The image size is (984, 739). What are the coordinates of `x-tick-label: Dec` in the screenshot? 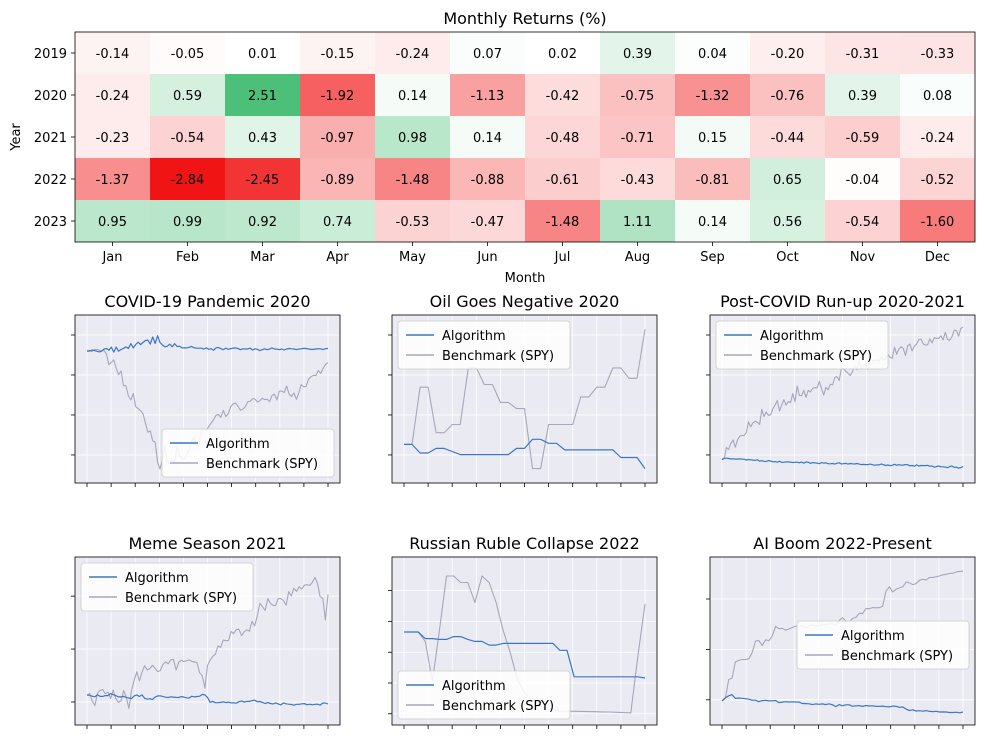 It's located at (937, 257).